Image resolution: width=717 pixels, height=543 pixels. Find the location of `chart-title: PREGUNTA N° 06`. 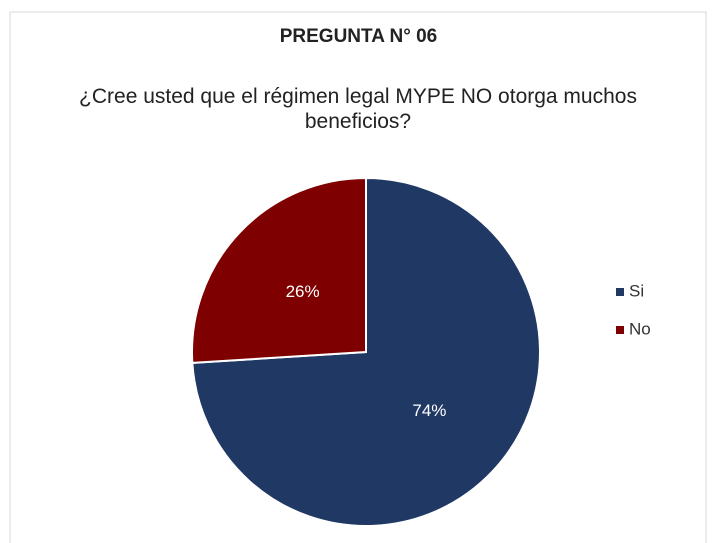

chart-title: PREGUNTA N° 06 is located at coordinates (358, 36).